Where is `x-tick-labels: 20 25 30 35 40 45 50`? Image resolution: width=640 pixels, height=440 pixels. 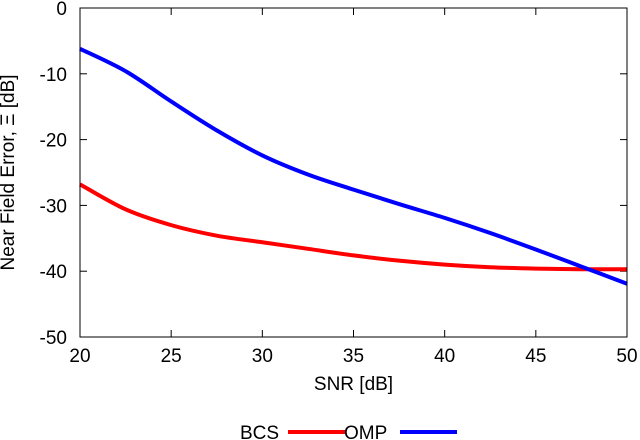 x-tick-labels: 20 25 30 35 40 45 50 is located at coordinates (353, 356).